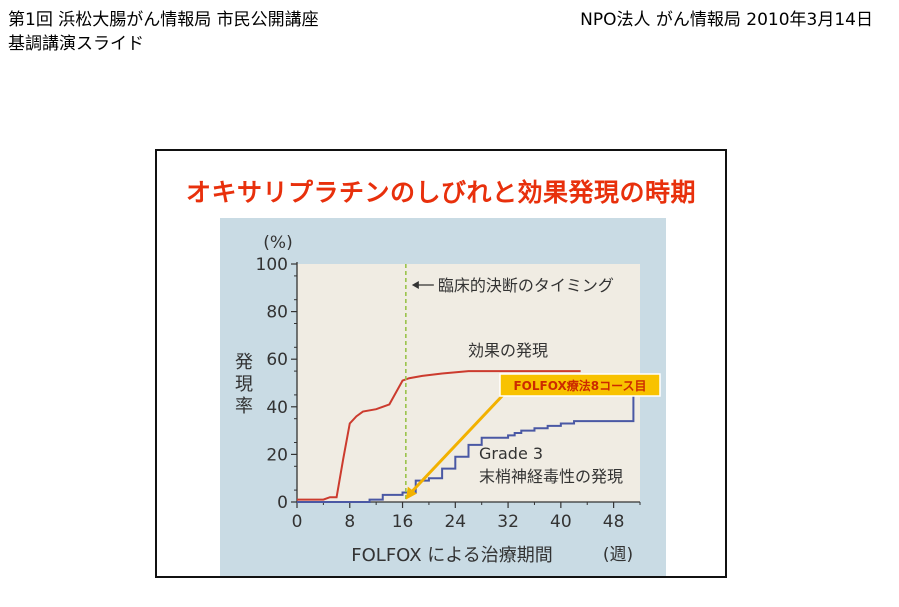  I want to click on callout-label: FOLFOX療法8コース目, so click(579, 385).